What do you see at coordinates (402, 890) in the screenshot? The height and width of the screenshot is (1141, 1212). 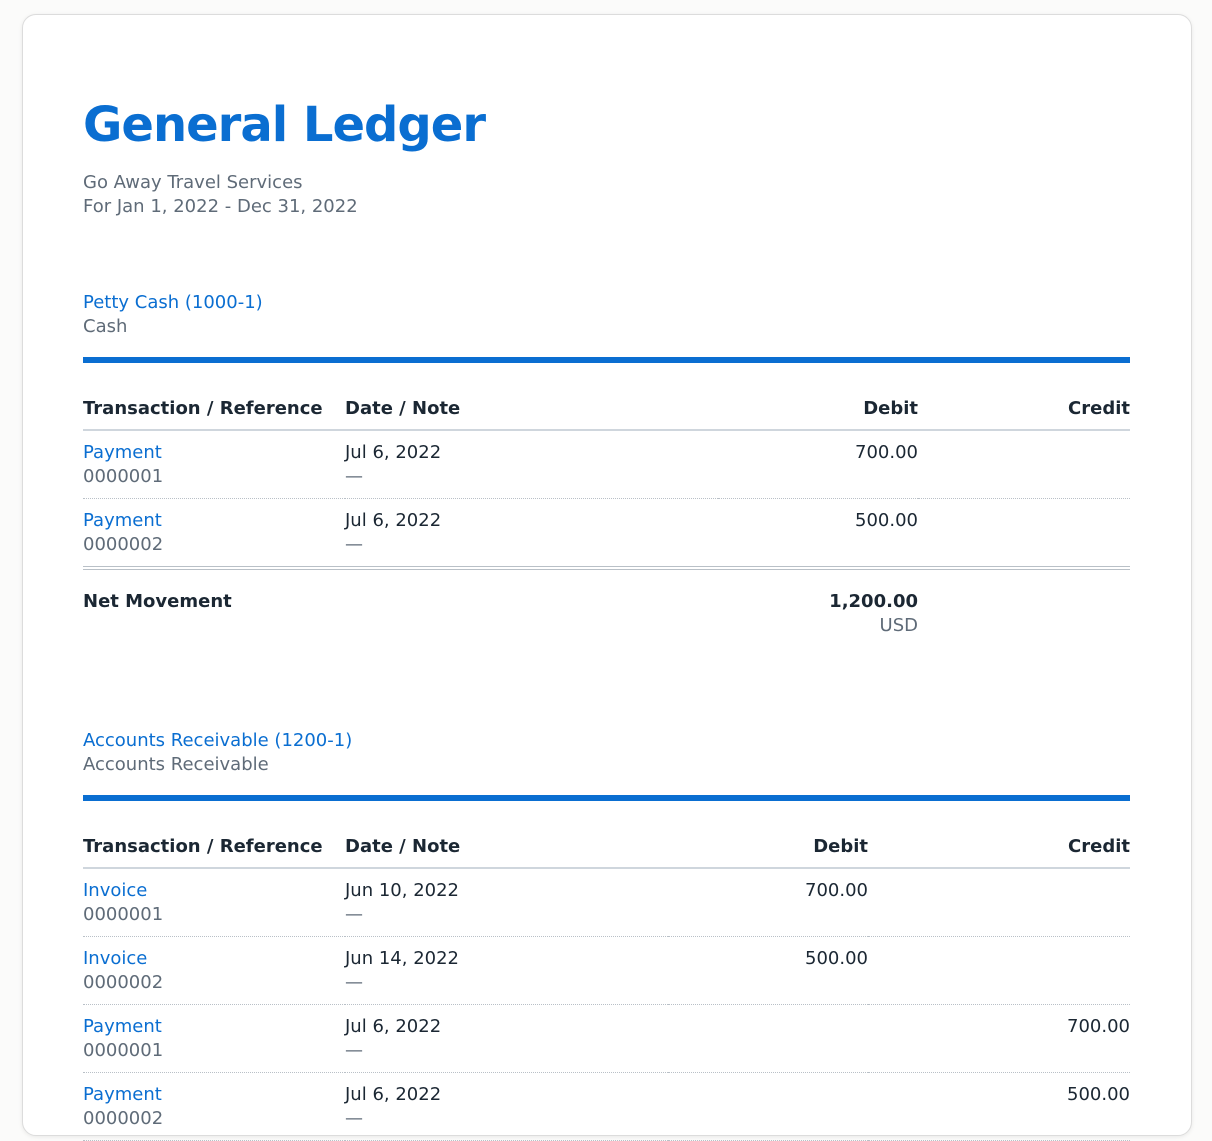 I see `date: Jun 10, 2022` at bounding box center [402, 890].